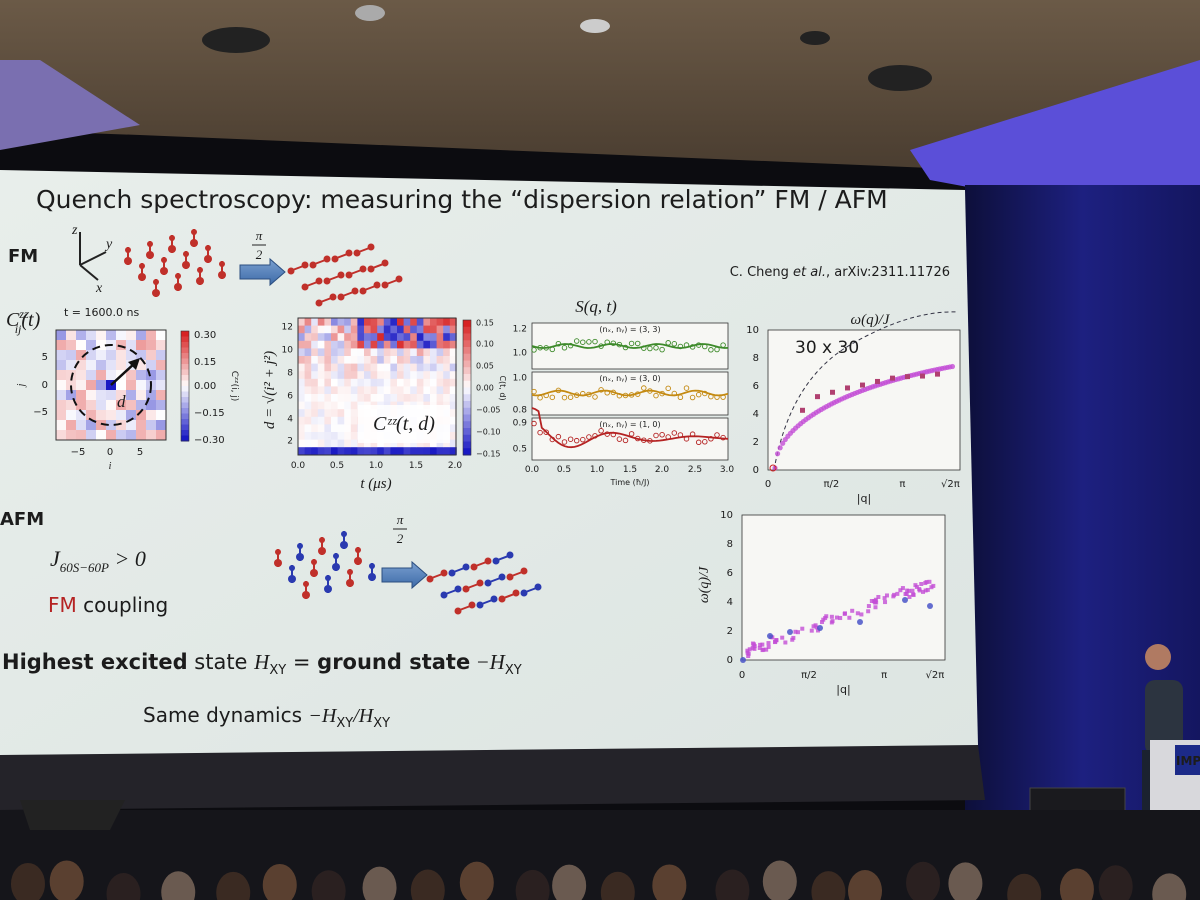 The height and width of the screenshot is (900, 1200). I want to click on coupling-part: J, so click(55, 558).